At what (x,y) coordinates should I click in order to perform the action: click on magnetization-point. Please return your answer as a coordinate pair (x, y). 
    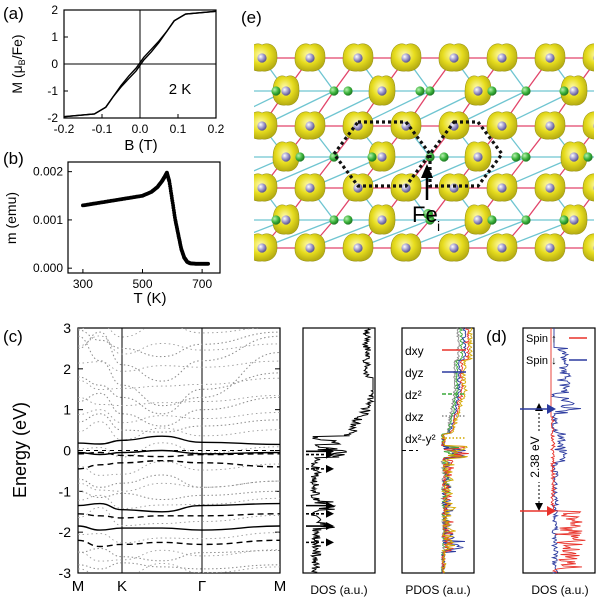
    Looking at the image, I should click on (208, 263).